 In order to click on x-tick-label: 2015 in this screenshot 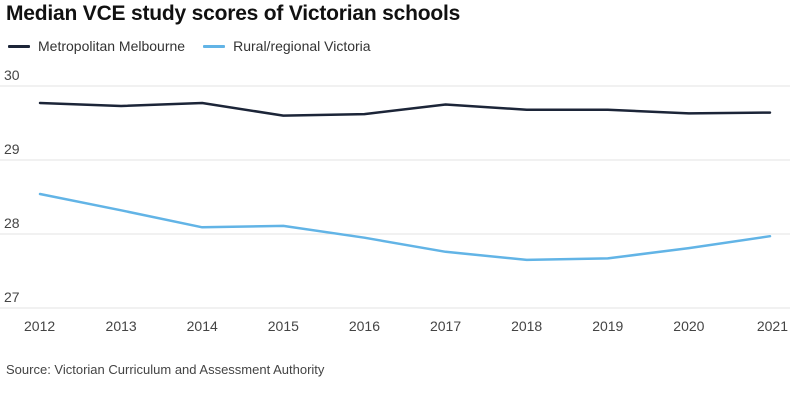, I will do `click(283, 326)`.